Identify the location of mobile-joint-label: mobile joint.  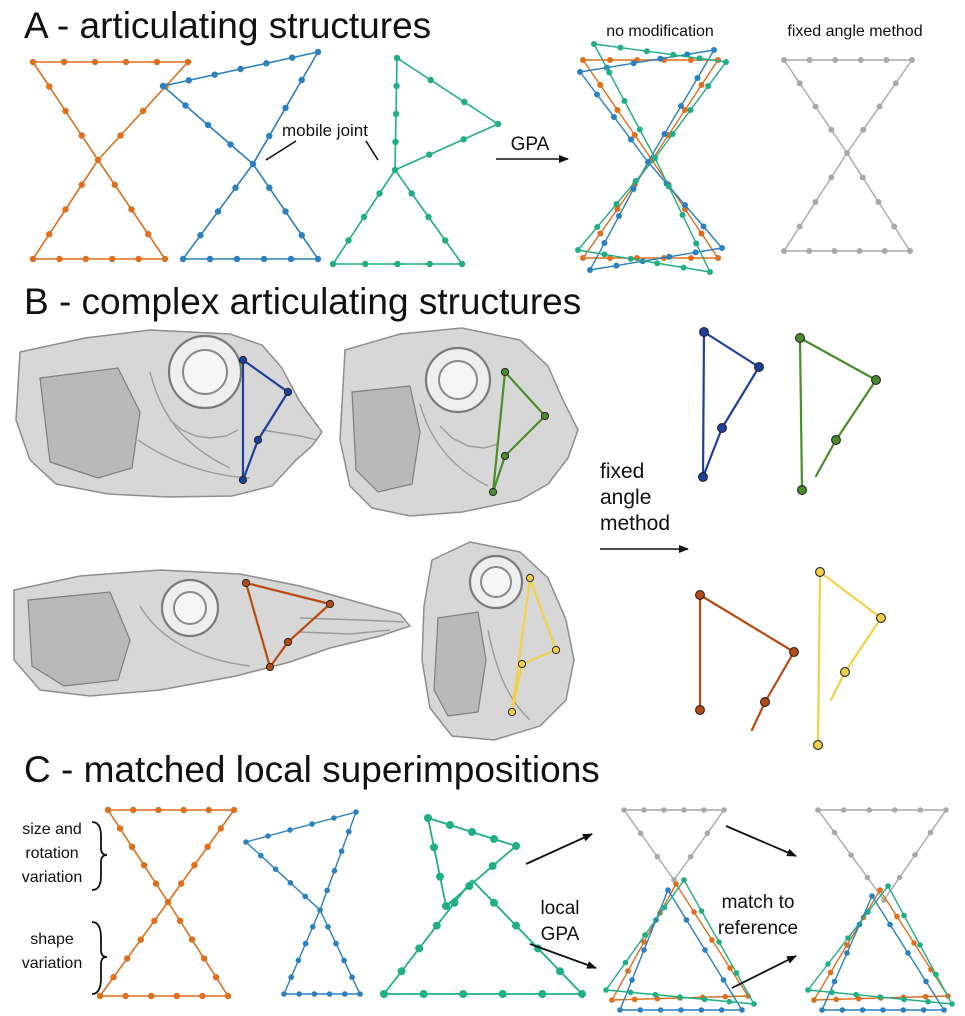
(325, 130).